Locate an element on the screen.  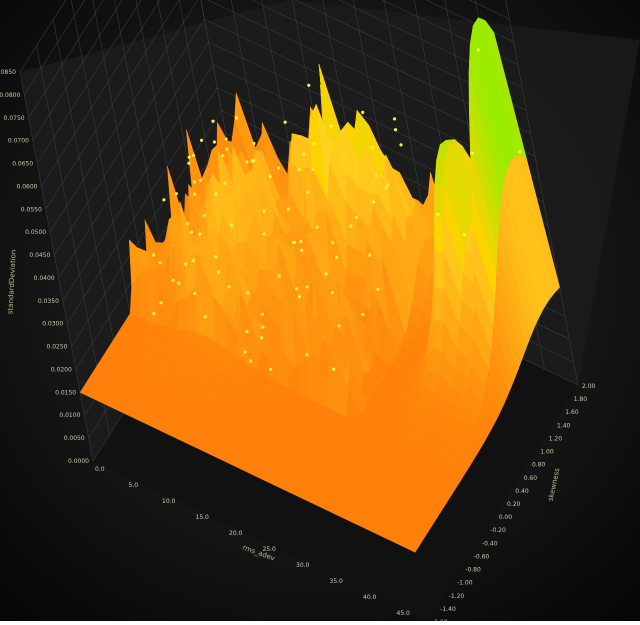
grid-line-x is located at coordinates (542, 193).